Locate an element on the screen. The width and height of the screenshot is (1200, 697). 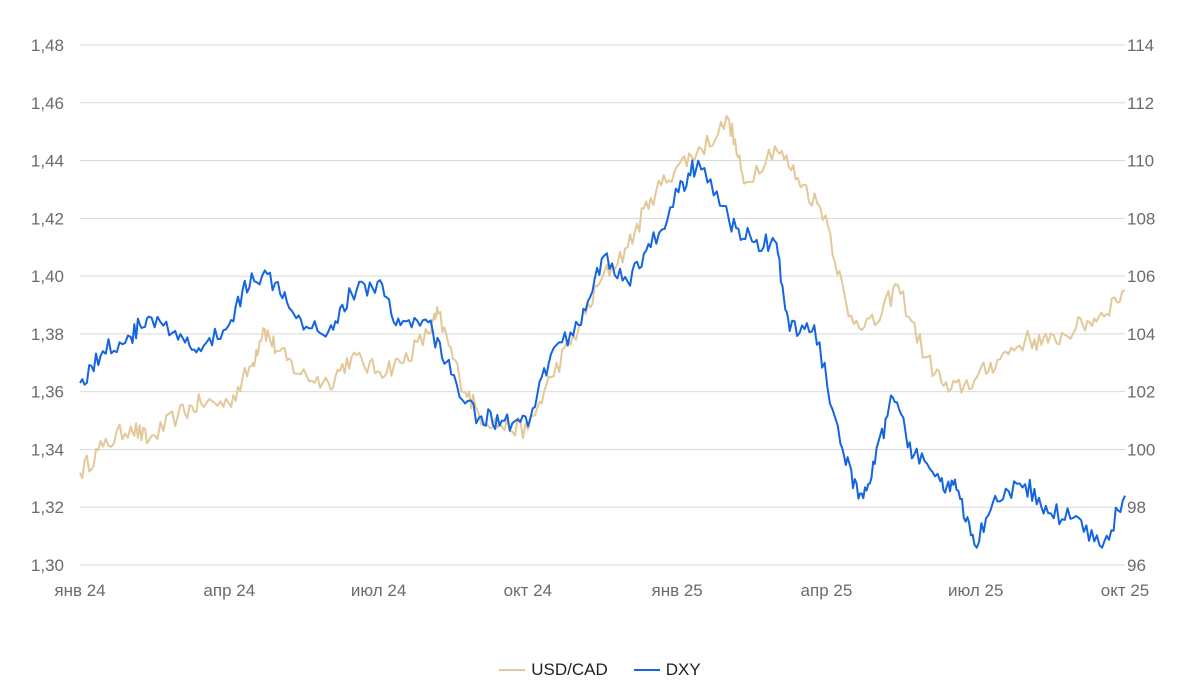
y-right-tick-label: 108 is located at coordinates (1141, 218).